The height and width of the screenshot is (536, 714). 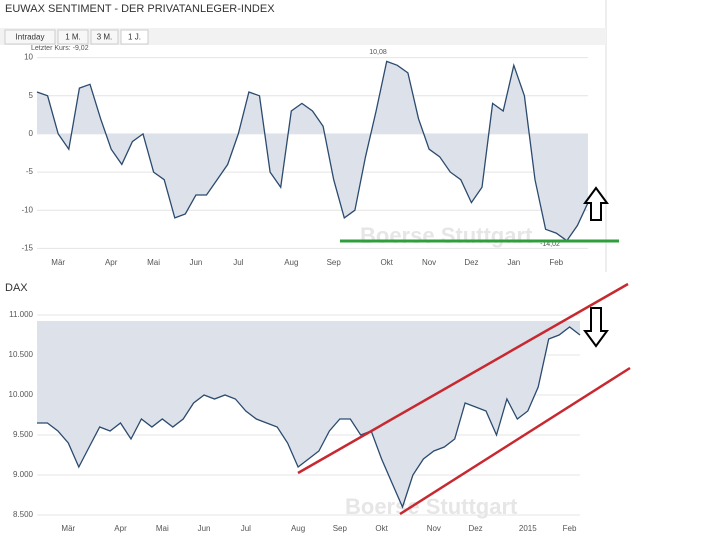 I want to click on up-arrow, so click(x=596, y=203).